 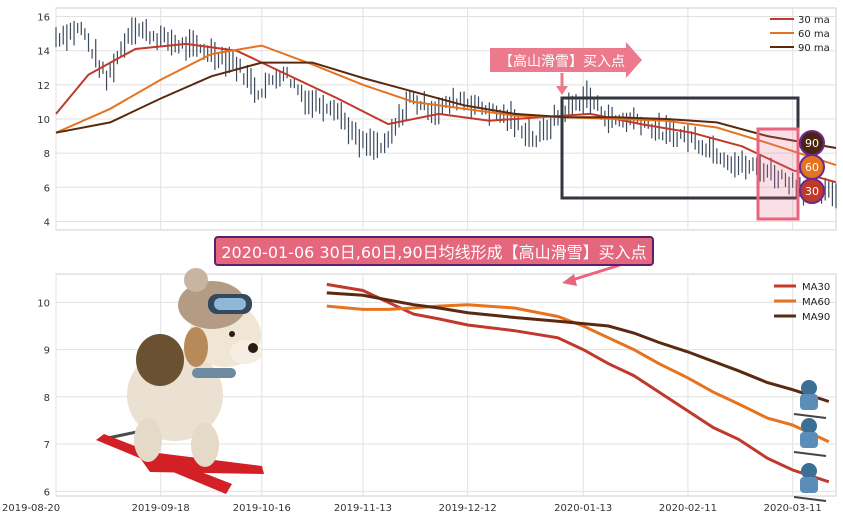 I want to click on top-y-ticks: 4 6 8 10 12 14 16, so click(x=43, y=121).